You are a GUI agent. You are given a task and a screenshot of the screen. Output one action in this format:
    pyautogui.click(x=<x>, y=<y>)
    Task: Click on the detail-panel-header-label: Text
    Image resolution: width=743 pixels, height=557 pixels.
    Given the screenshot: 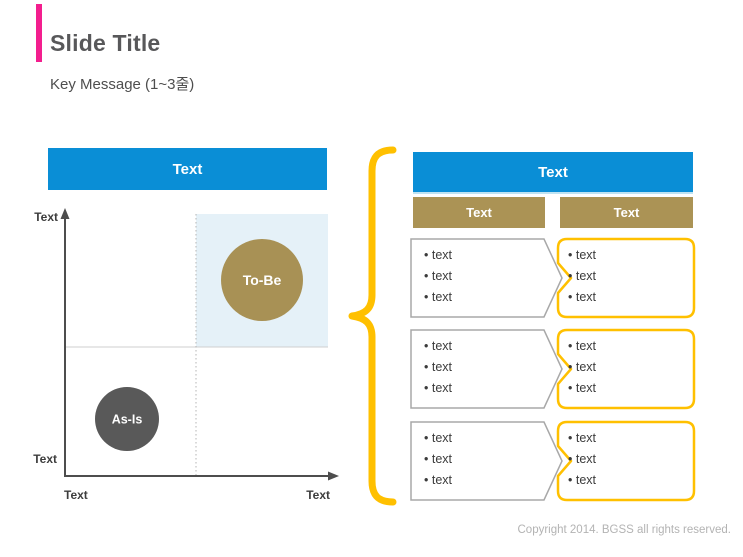 What is the action you would take?
    pyautogui.click(x=553, y=172)
    